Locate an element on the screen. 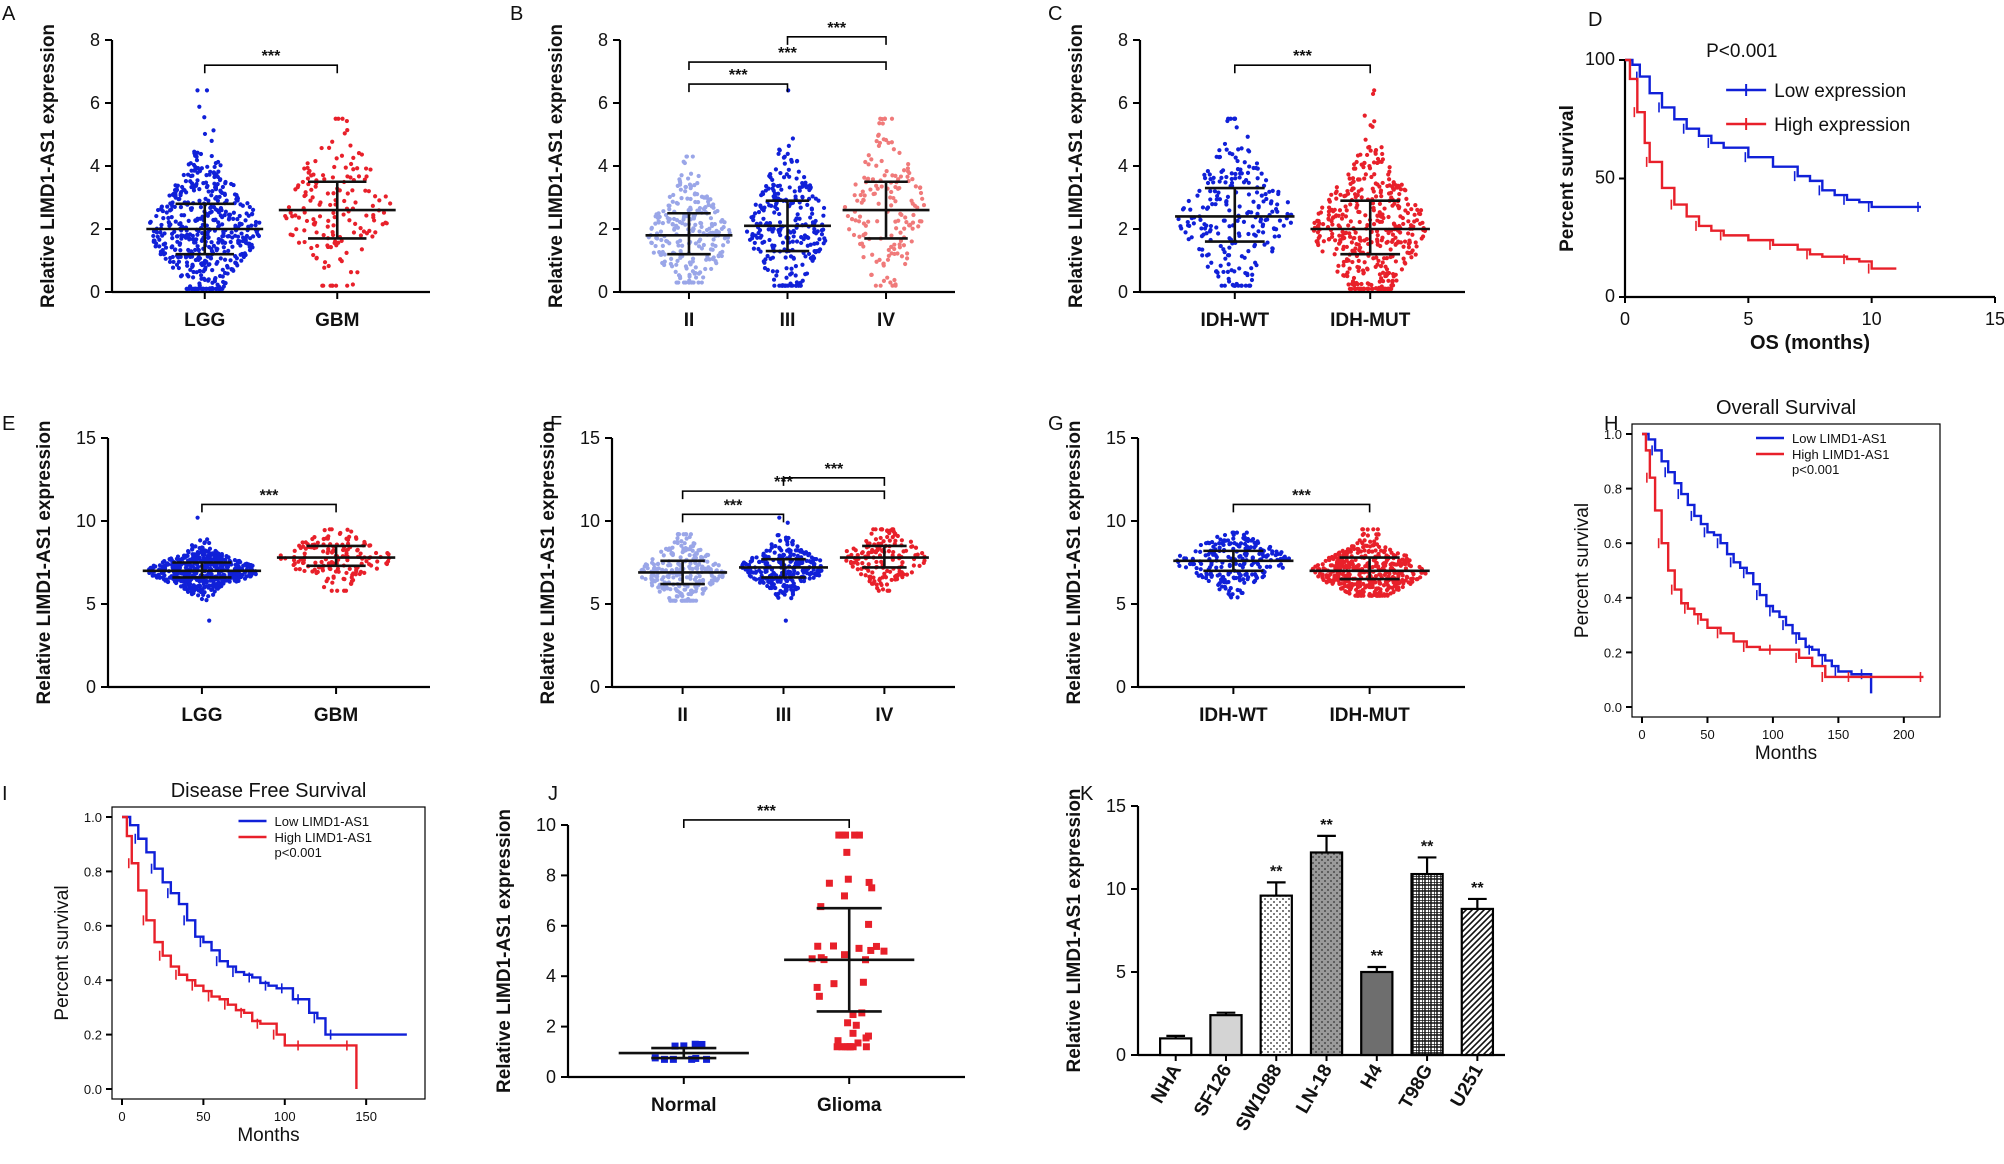  x-axis-label: Months is located at coordinates (268, 1135).